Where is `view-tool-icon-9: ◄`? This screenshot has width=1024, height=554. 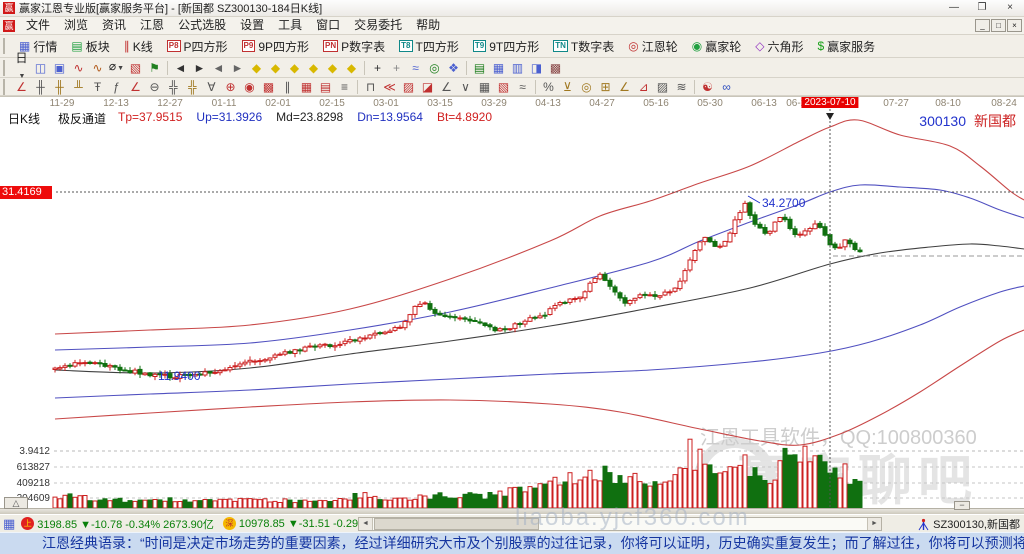
view-tool-icon-9: ◄ is located at coordinates (180, 67).